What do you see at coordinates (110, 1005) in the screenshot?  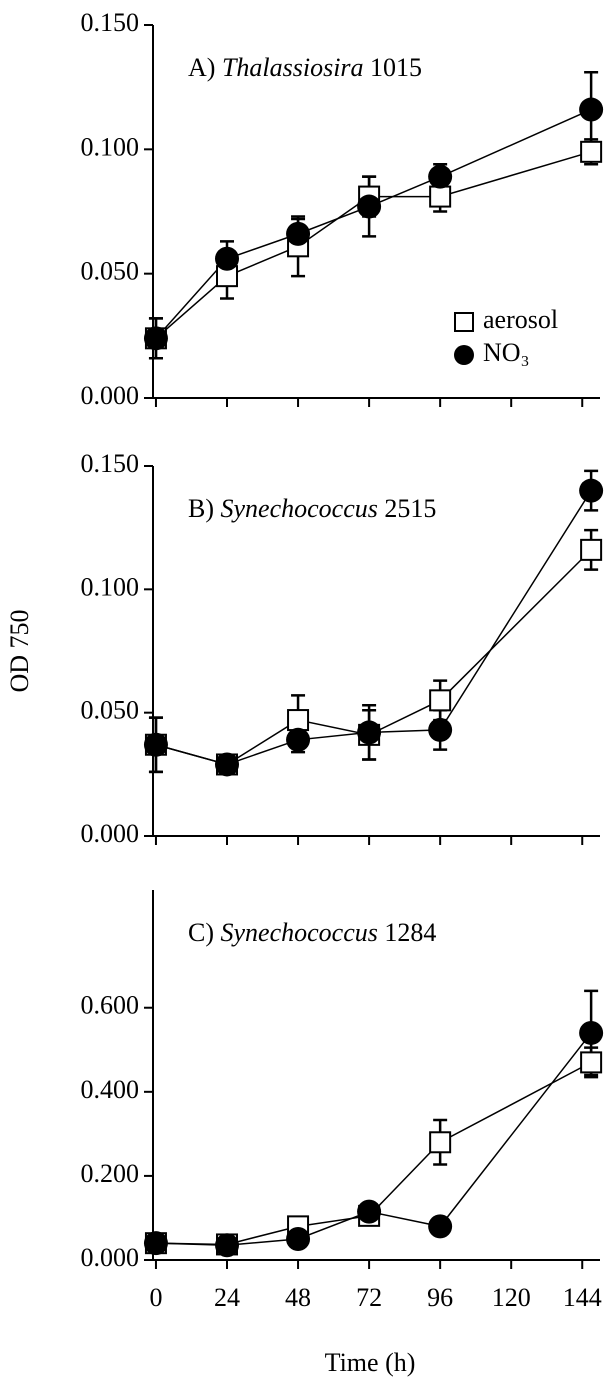 I see `y-tick-label: 0.600` at bounding box center [110, 1005].